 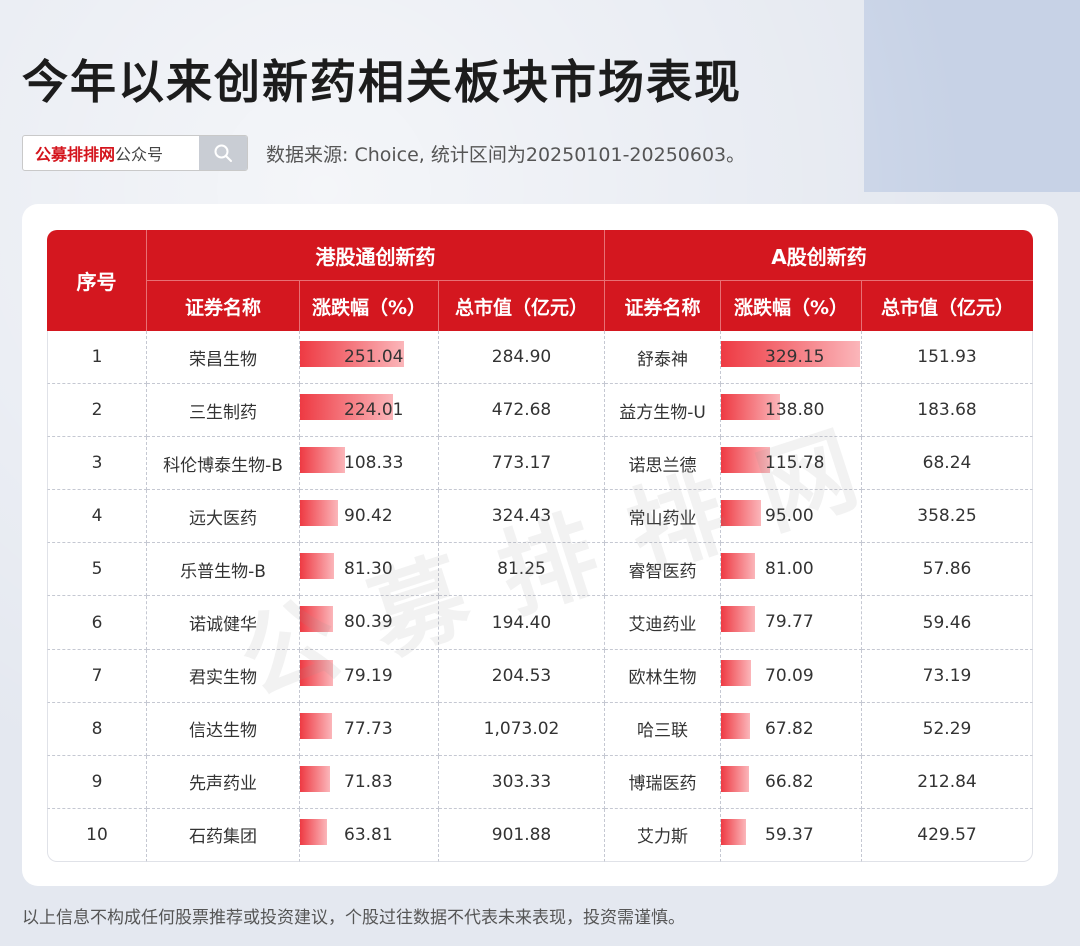 What do you see at coordinates (948, 676) in the screenshot?
I see `a-cap-cell: 73.19` at bounding box center [948, 676].